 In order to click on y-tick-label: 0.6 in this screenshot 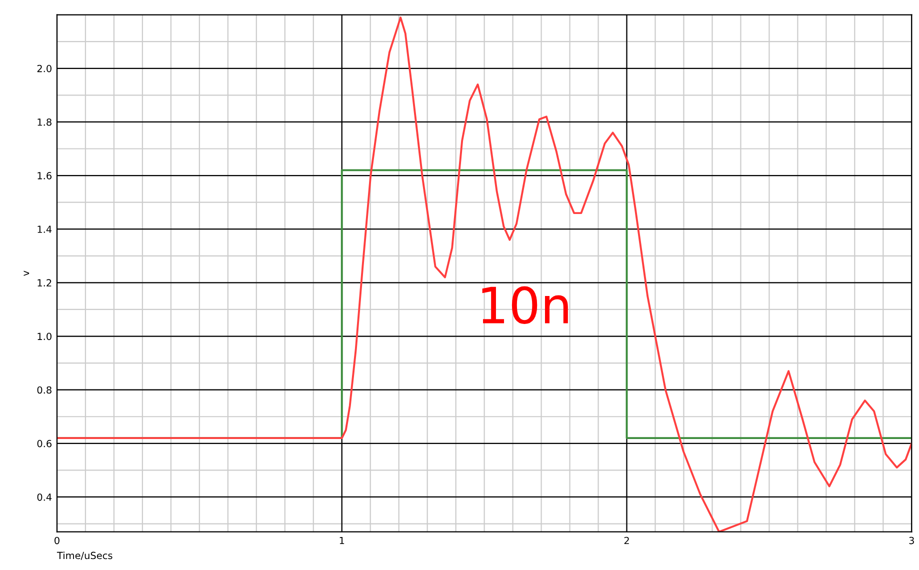, I will do `click(44, 444)`.